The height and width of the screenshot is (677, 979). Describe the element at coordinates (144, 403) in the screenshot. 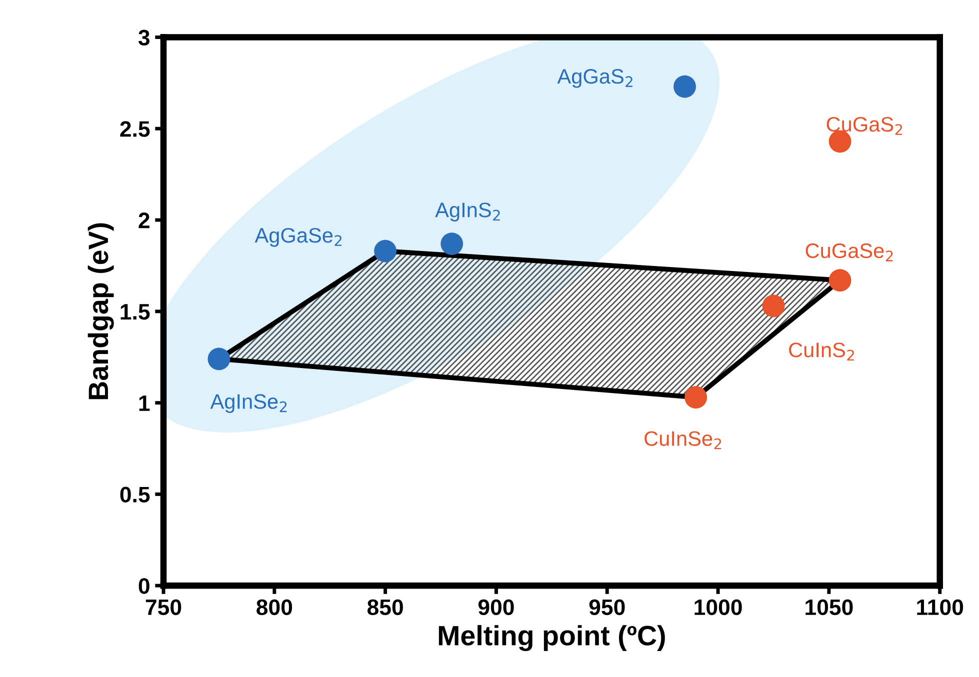

I see `y-tick-label: 1` at that location.